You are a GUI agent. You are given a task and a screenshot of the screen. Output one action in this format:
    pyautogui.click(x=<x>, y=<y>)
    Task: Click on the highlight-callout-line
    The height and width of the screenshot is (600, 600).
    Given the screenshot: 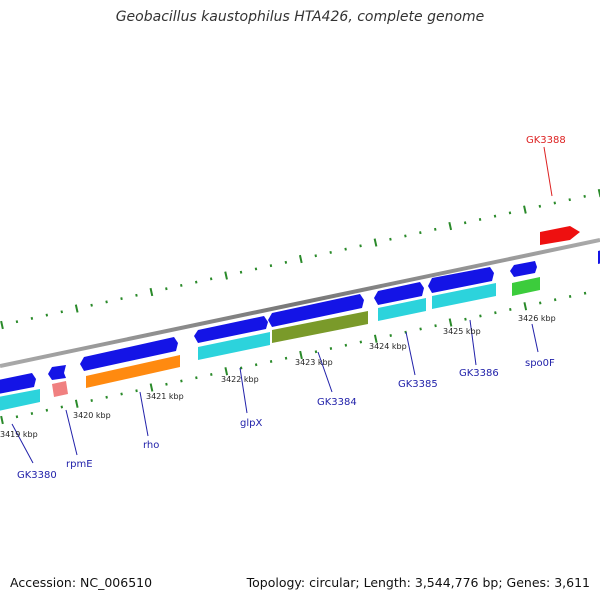 What is the action you would take?
    pyautogui.click(x=548, y=171)
    